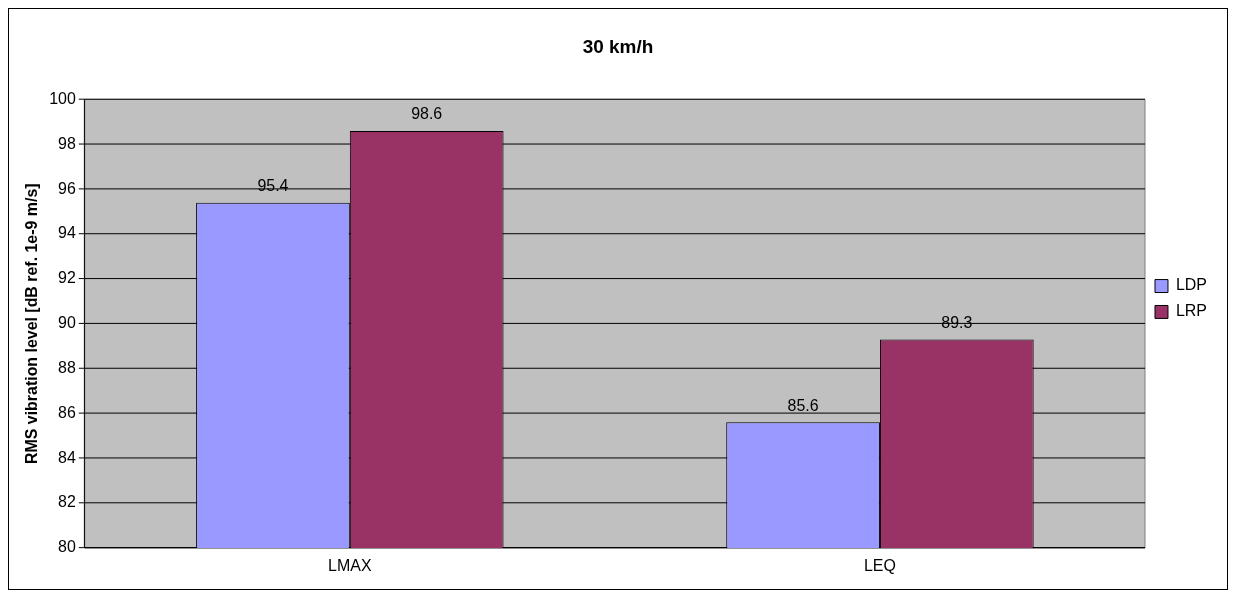 This screenshot has height=600, width=1238. I want to click on legend-label: LDP, so click(1191, 285).